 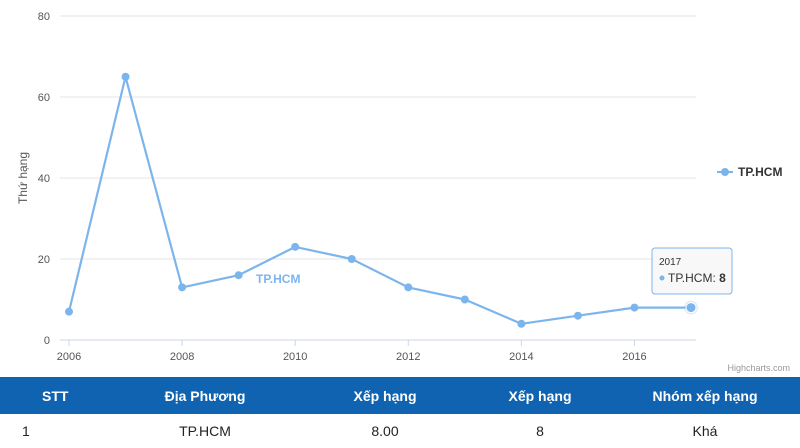 What do you see at coordinates (47, 341) in the screenshot?
I see `y-tick-label: 0` at bounding box center [47, 341].